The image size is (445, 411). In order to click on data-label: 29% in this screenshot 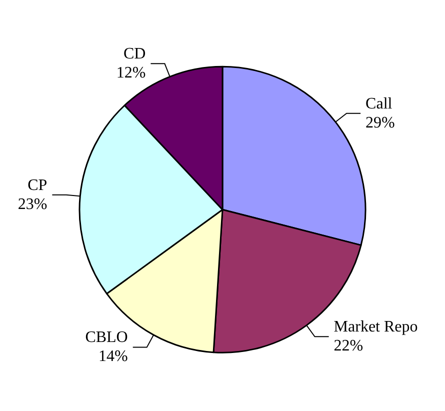, I will do `click(380, 123)`.